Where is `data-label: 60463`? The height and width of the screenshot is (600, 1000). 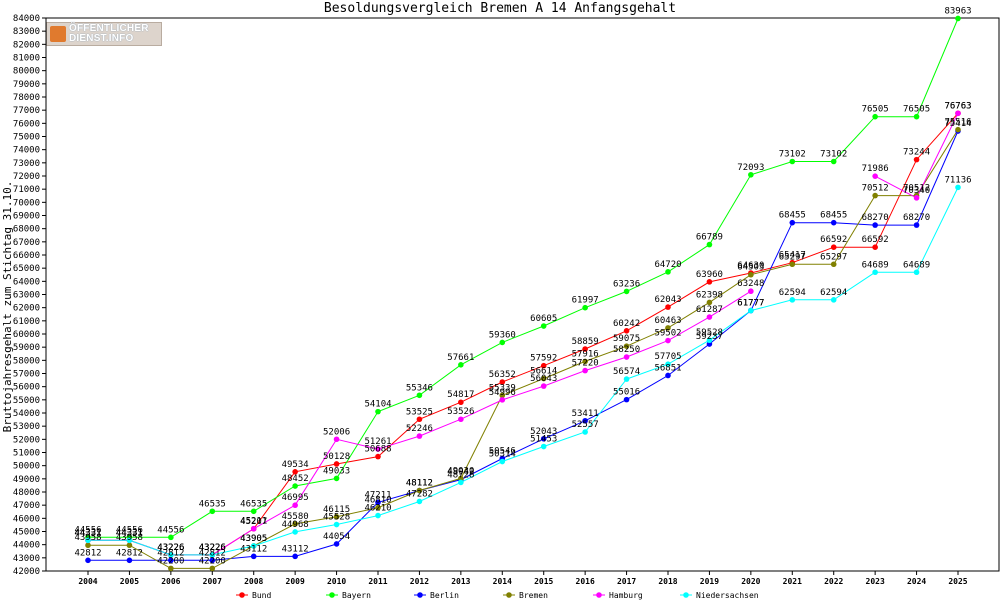
data-label: 60463 is located at coordinates (667, 321).